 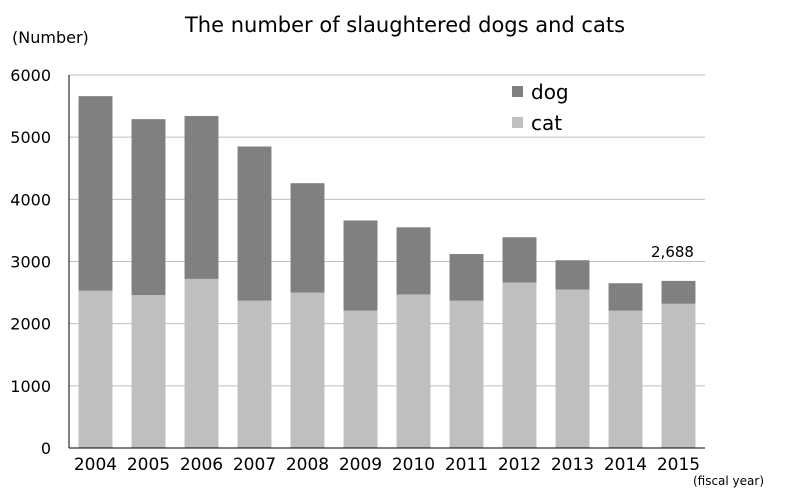 What do you see at coordinates (360, 465) in the screenshot?
I see `x-tick-label: 2009` at bounding box center [360, 465].